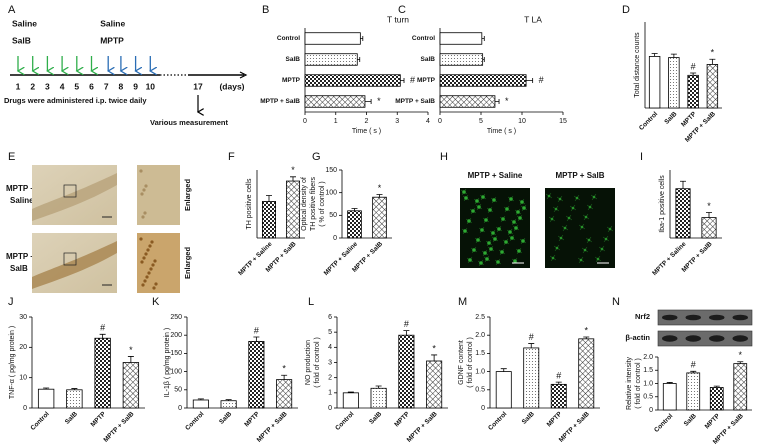 The width and height of the screenshot is (764, 447). What do you see at coordinates (313, 203) in the screenshot?
I see `y-axis-label: TH positive fibers` at bounding box center [313, 203].